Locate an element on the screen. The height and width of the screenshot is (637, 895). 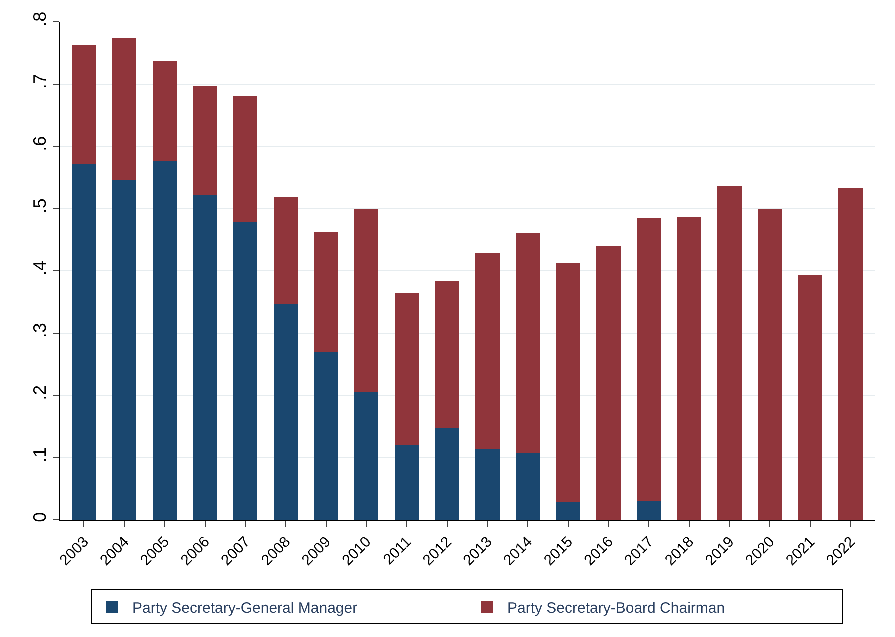
legend-label: Party Secretary-General Manager is located at coordinates (245, 608).